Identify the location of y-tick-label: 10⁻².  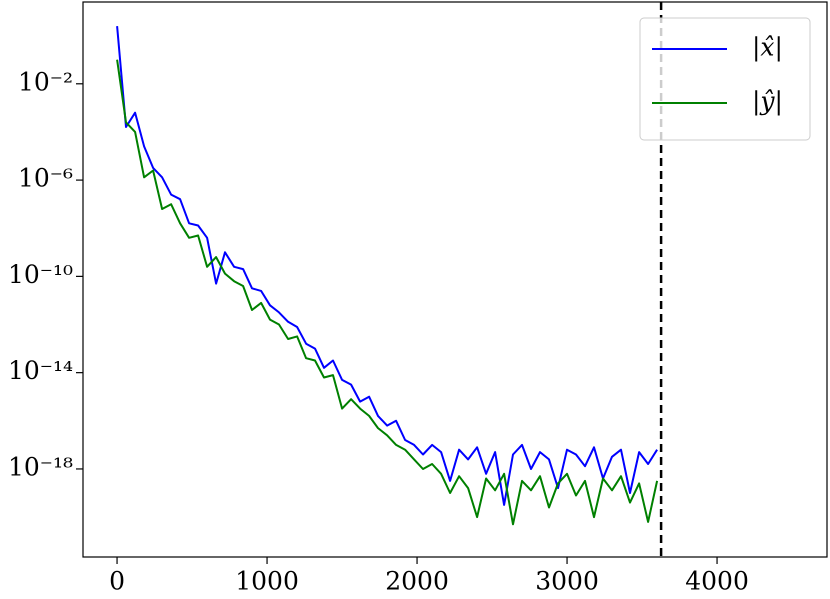
(45, 81).